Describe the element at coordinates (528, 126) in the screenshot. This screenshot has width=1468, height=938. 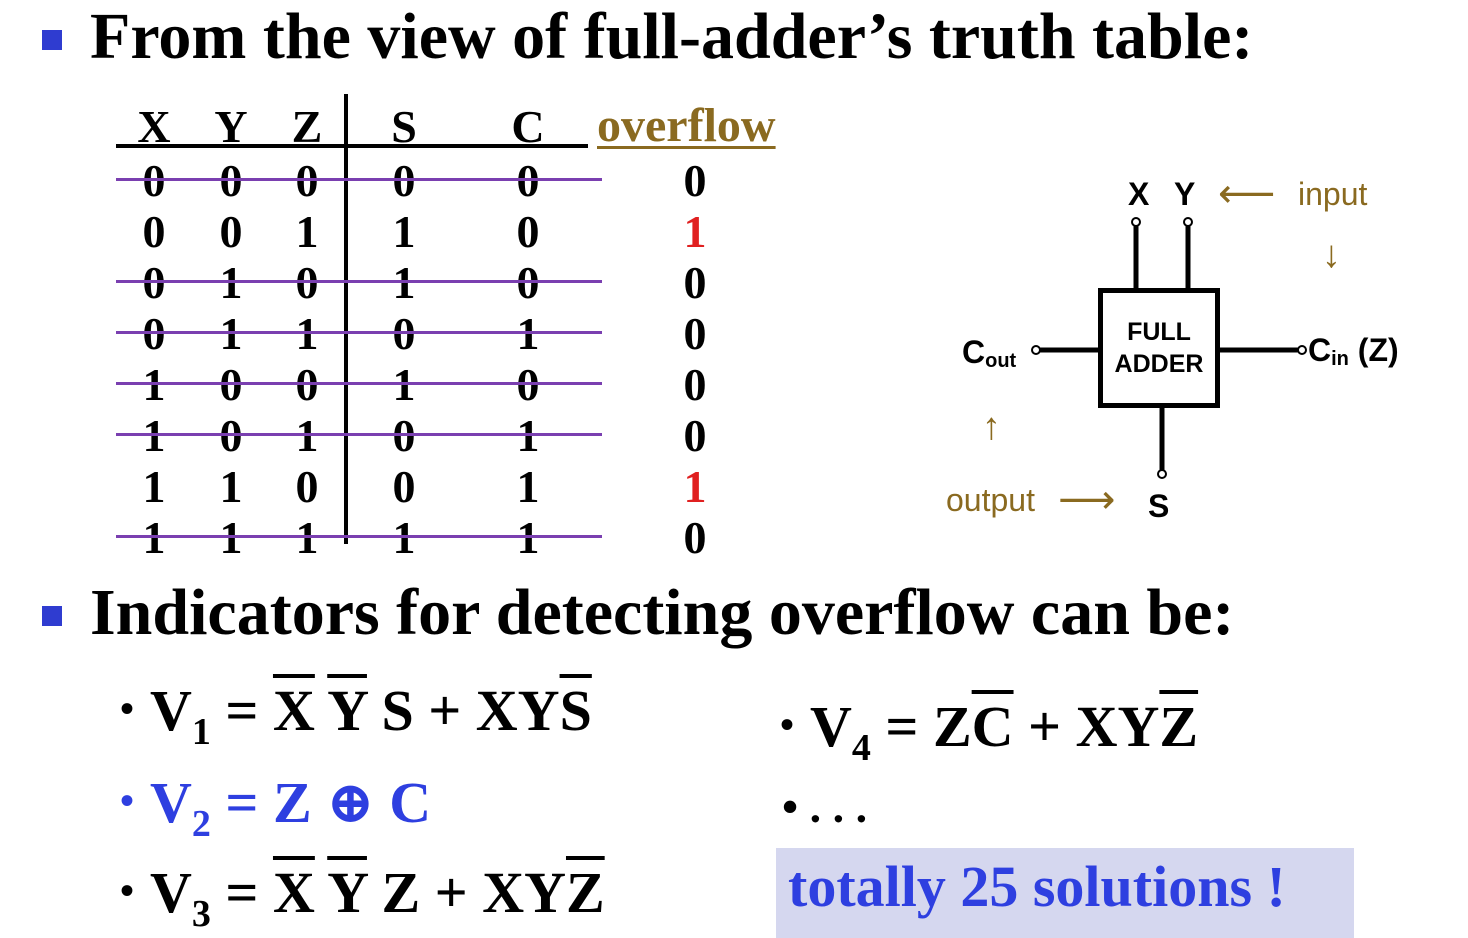
I see `col-header-c: C` at that location.